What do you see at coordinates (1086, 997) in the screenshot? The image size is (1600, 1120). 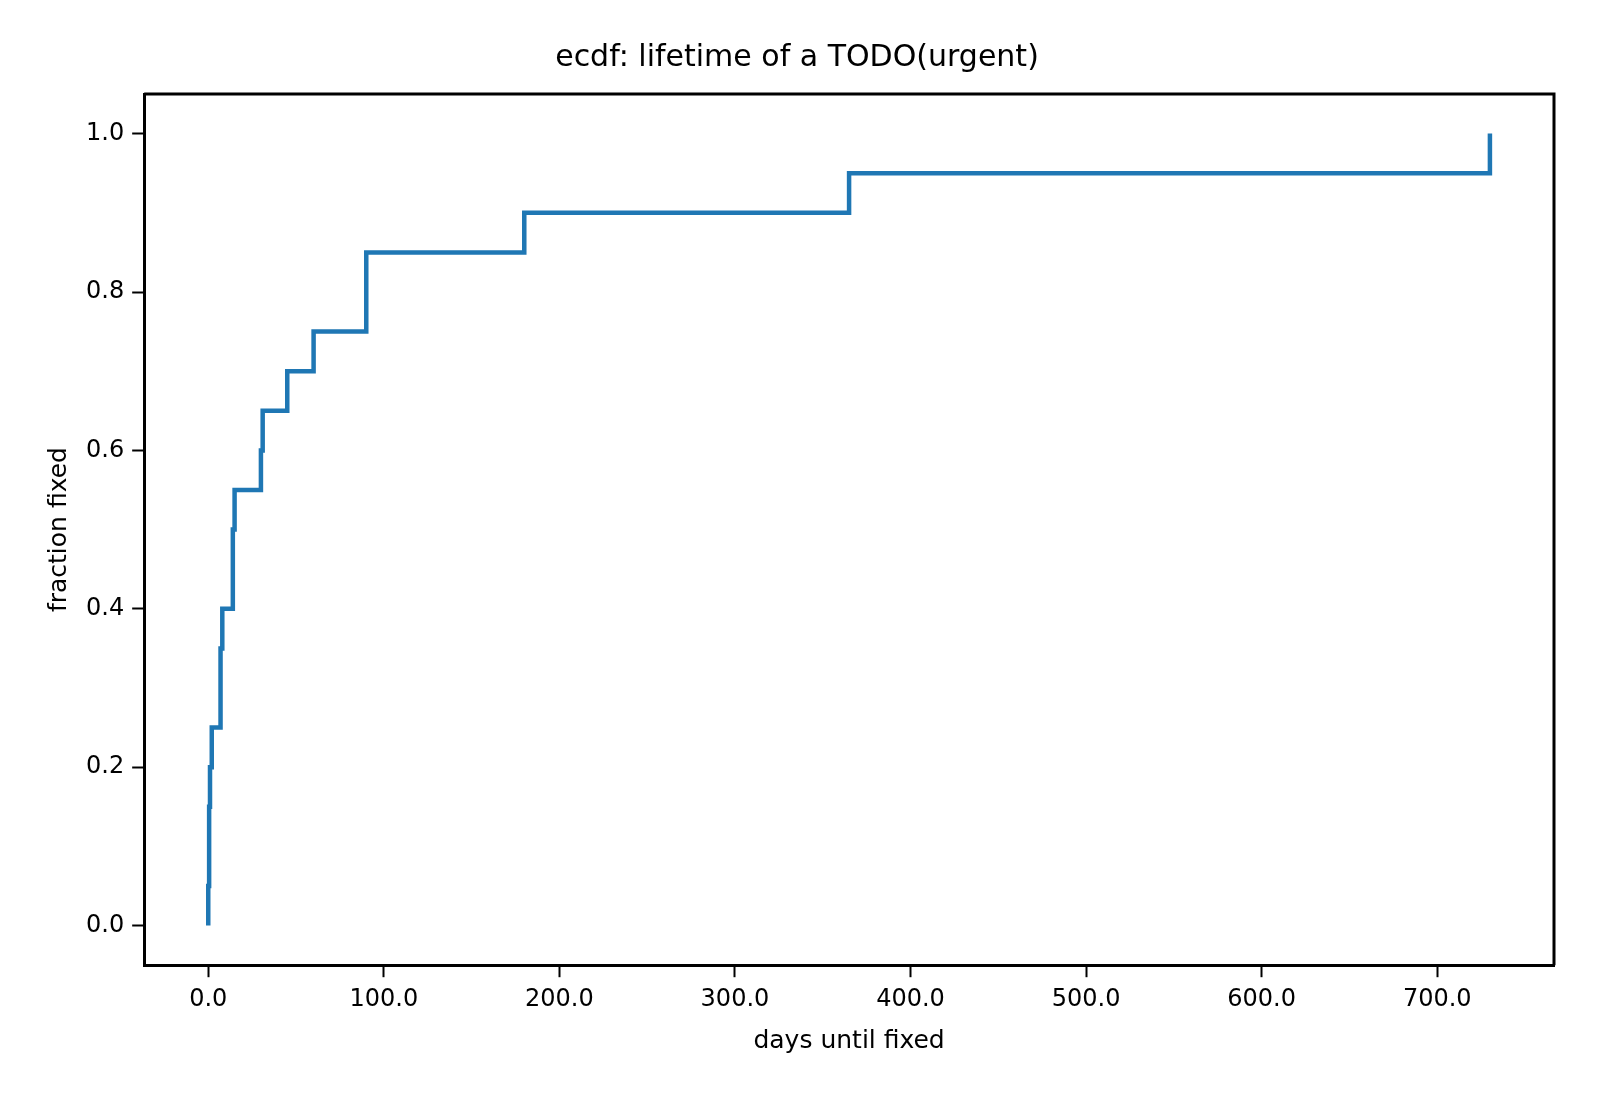 I see `x-tick-label: 500.0` at bounding box center [1086, 997].